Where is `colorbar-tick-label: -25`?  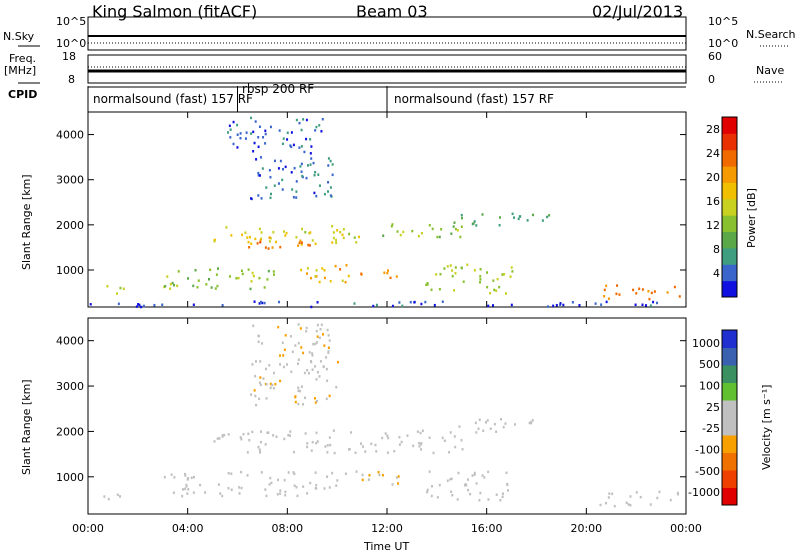
colorbar-tick-label: -25 is located at coordinates (711, 428).